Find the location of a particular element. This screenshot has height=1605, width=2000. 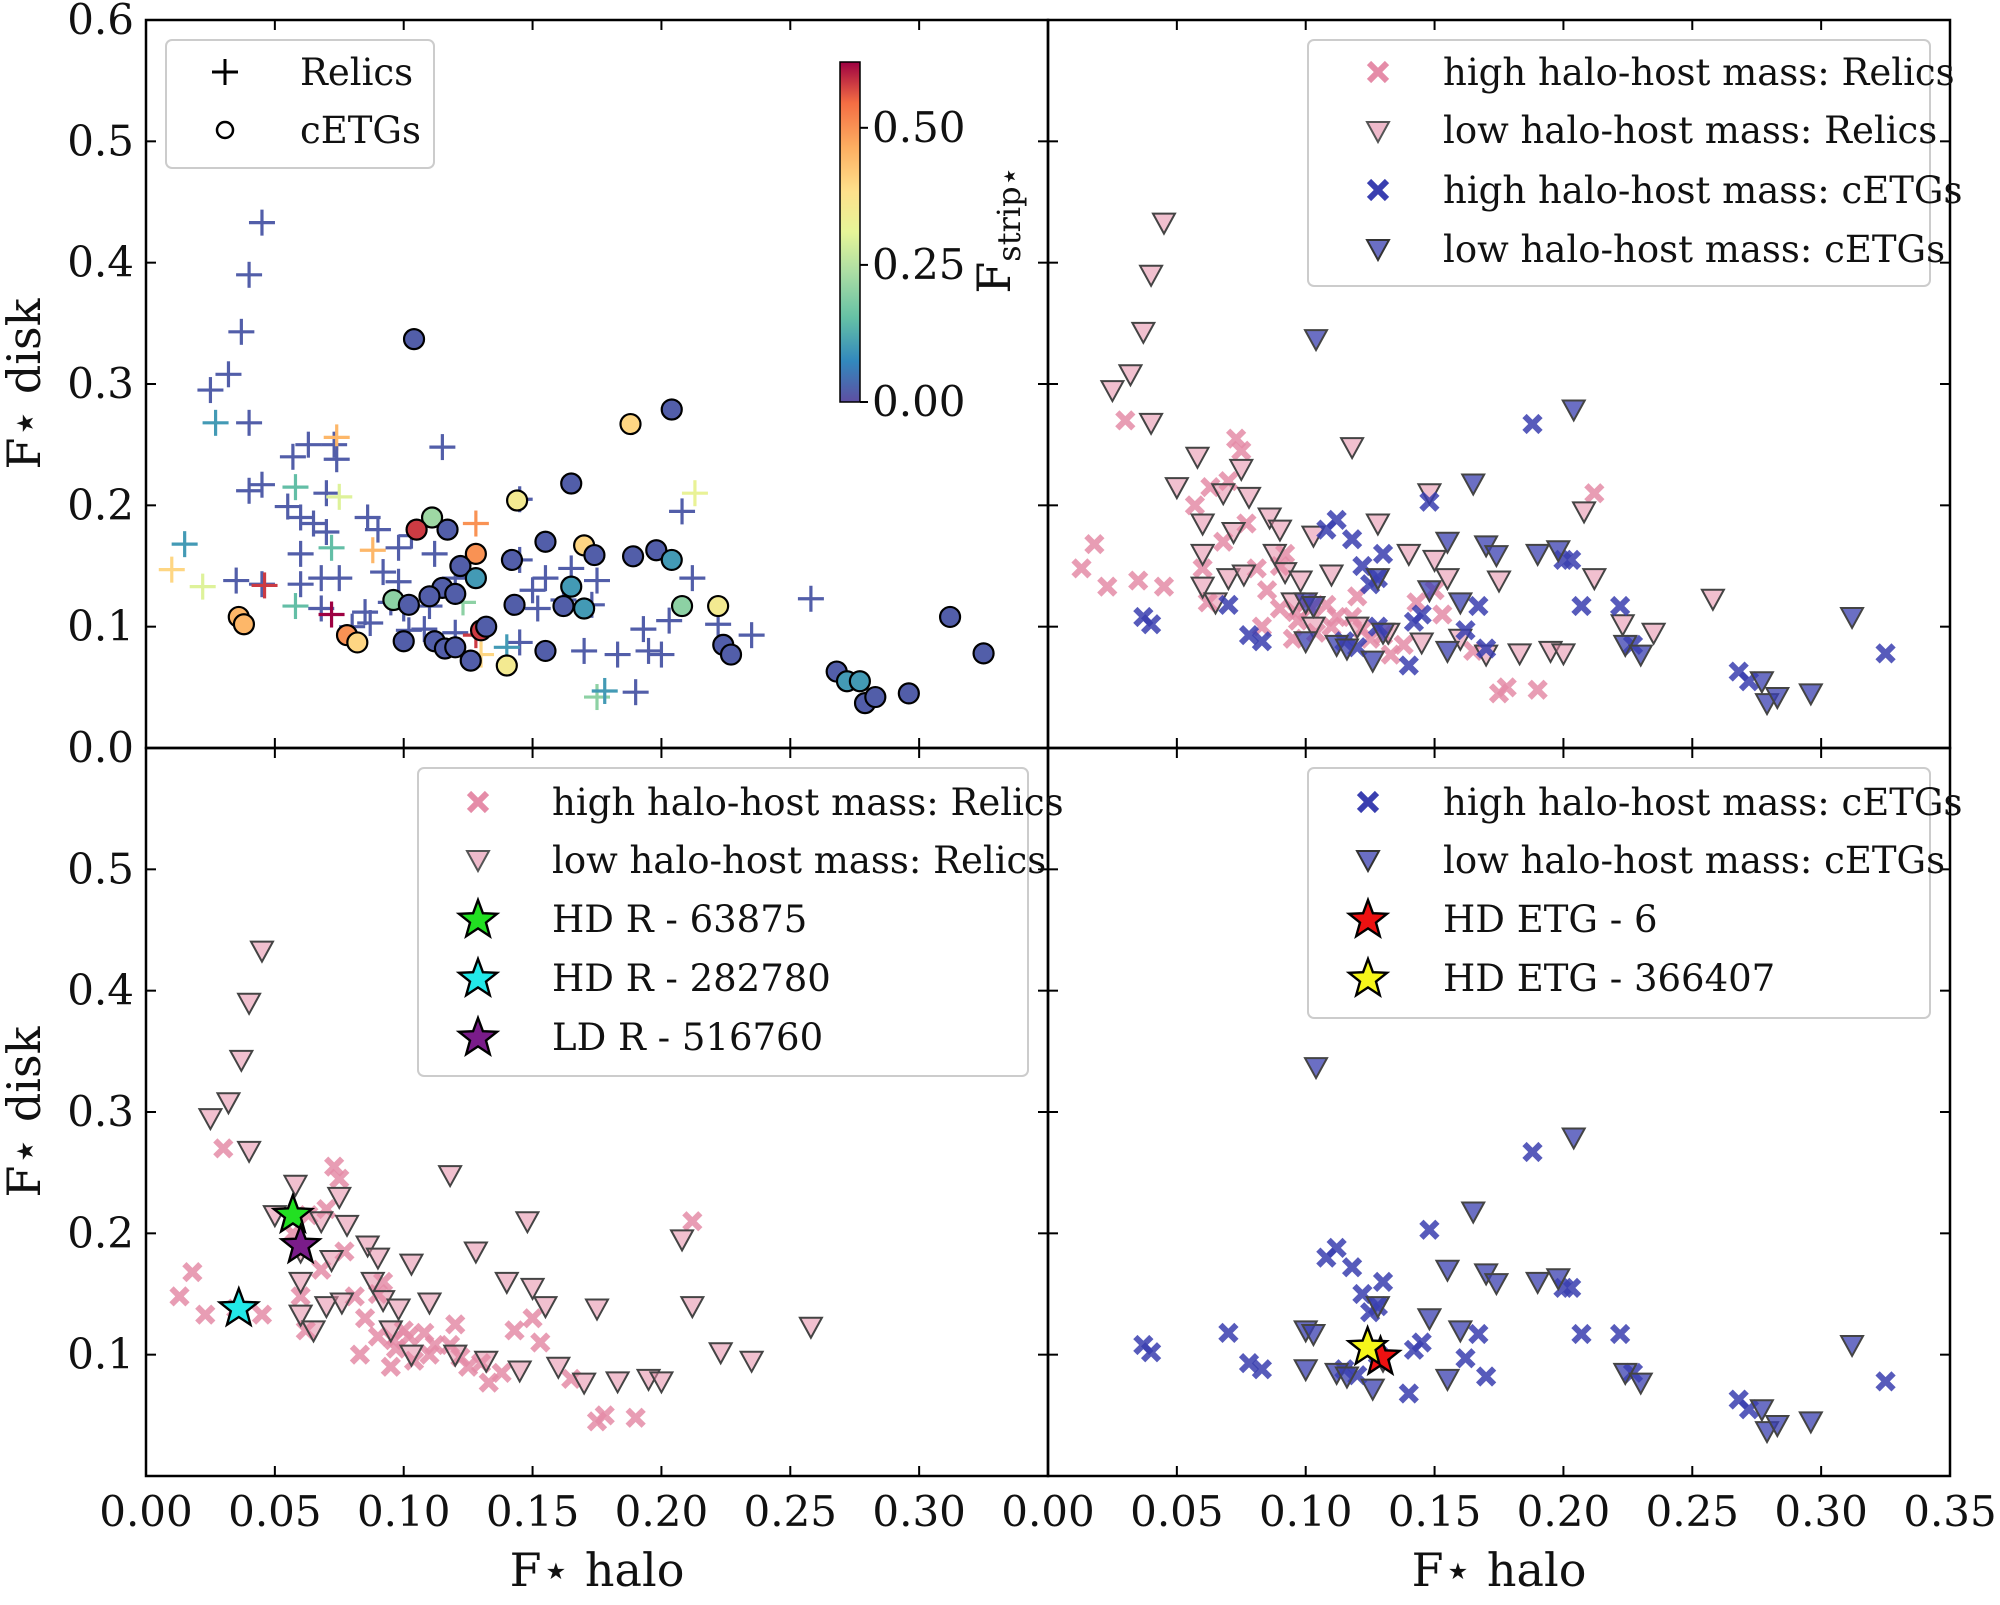

x-tick-label: 0.20 is located at coordinates (1564, 1511).